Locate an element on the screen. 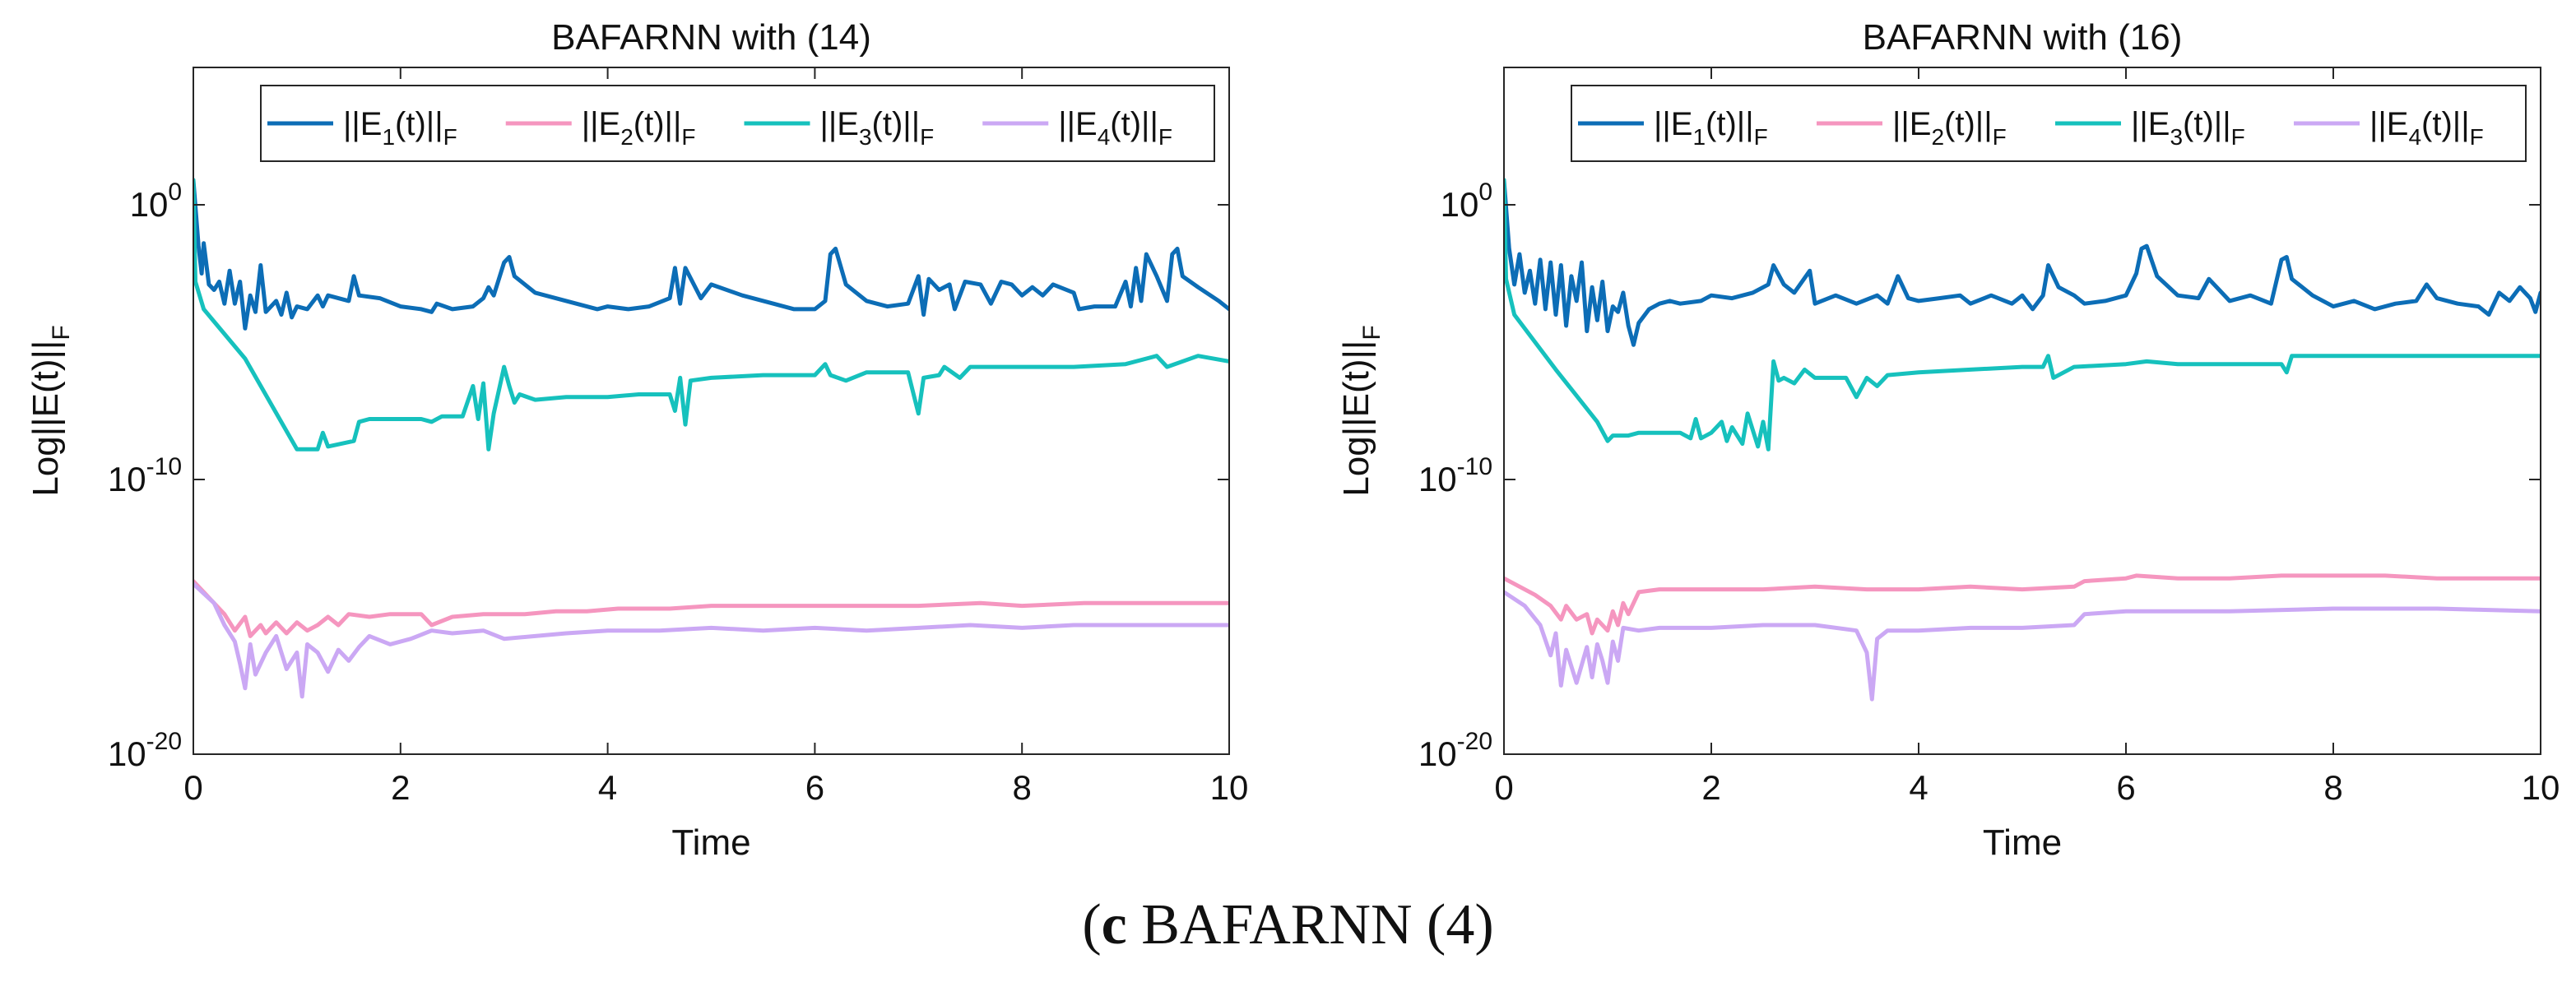  caption-label: c is located at coordinates (1114, 925).